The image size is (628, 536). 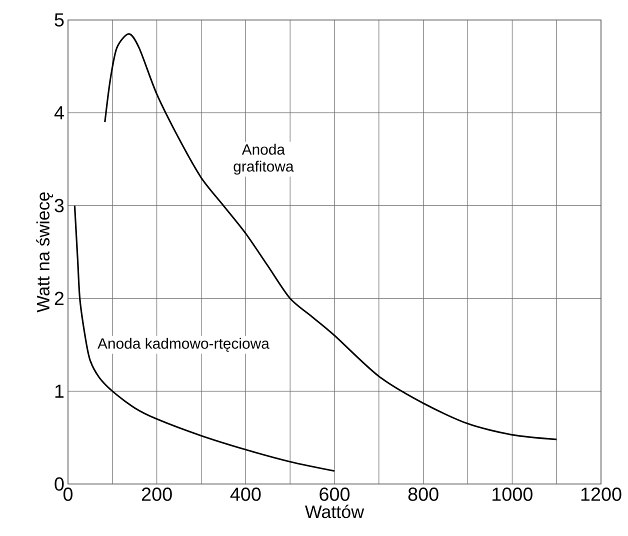 What do you see at coordinates (334, 511) in the screenshot?
I see `x-axis-title: Wattów` at bounding box center [334, 511].